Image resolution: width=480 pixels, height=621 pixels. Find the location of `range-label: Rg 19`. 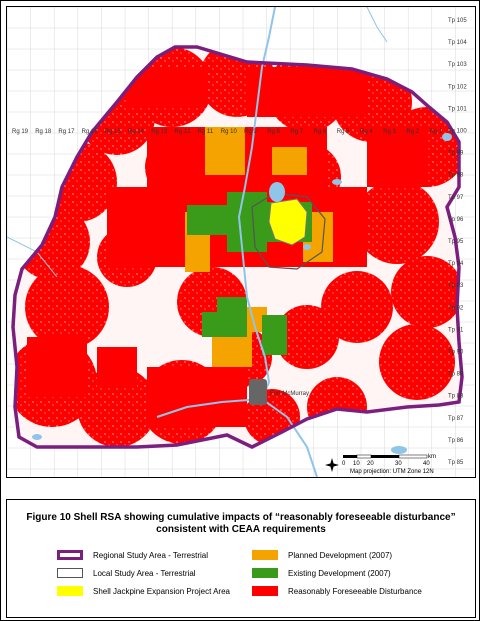

range-label: Rg 19 is located at coordinates (20, 132).